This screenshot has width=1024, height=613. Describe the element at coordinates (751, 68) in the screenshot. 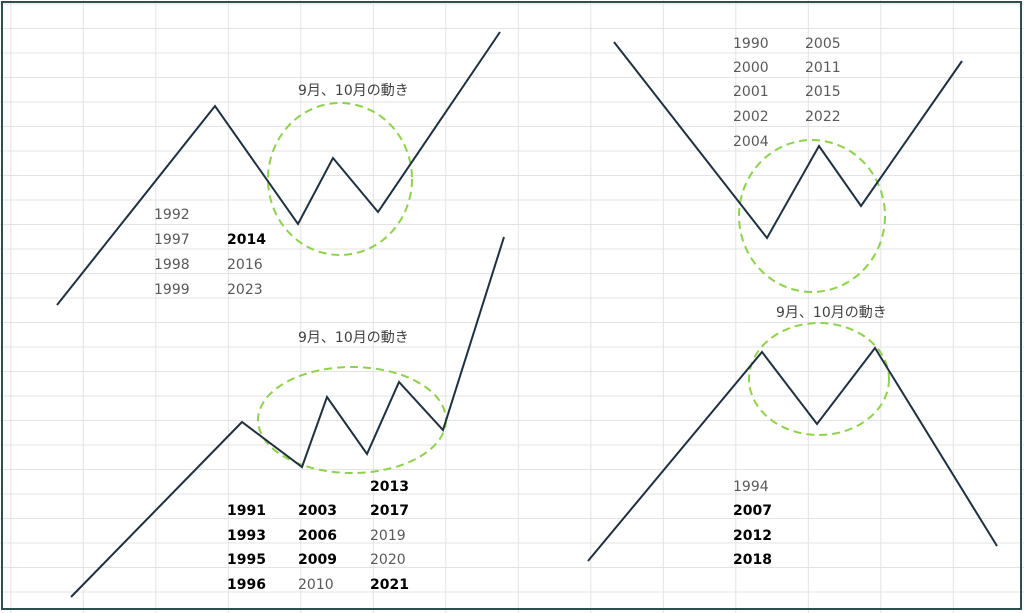

I see `year-label: 2000` at that location.